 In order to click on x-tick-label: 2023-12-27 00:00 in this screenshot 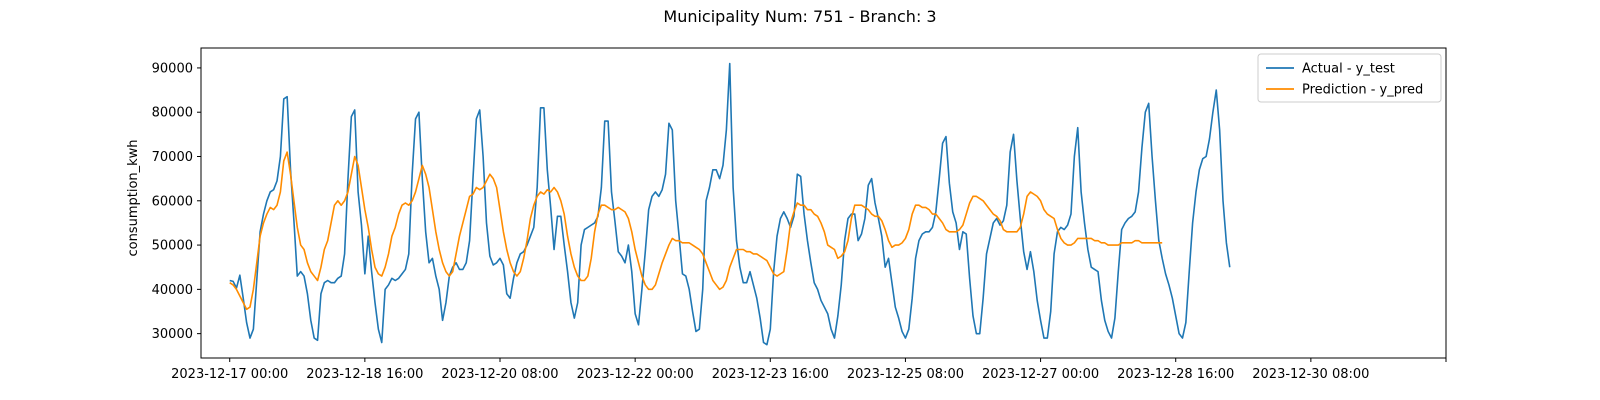, I will do `click(1040, 374)`.